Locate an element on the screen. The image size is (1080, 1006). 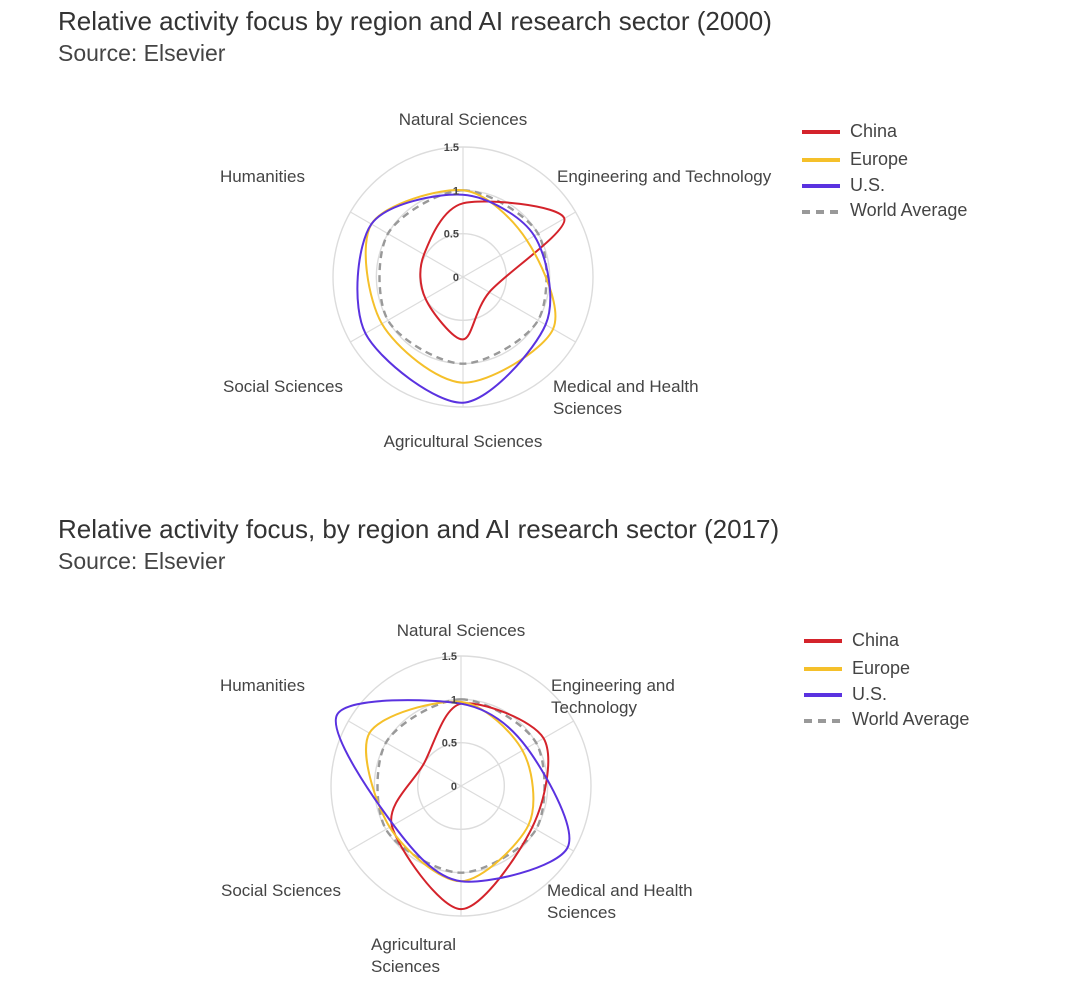
series-line-europe is located at coordinates (450, 791).